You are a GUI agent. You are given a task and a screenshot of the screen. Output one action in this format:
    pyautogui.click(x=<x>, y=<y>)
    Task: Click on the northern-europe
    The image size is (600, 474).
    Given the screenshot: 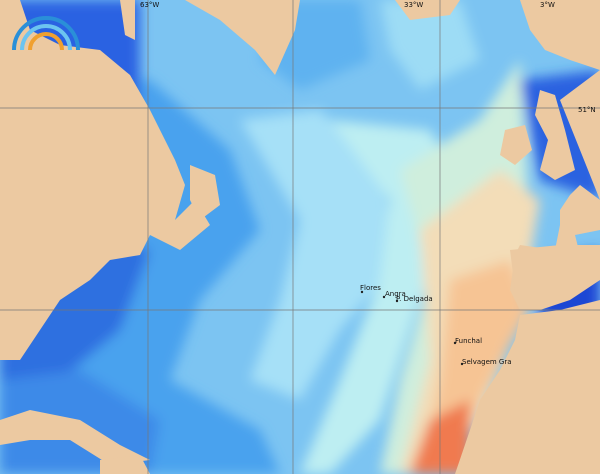 What is the action you would take?
    pyautogui.click(x=560, y=35)
    